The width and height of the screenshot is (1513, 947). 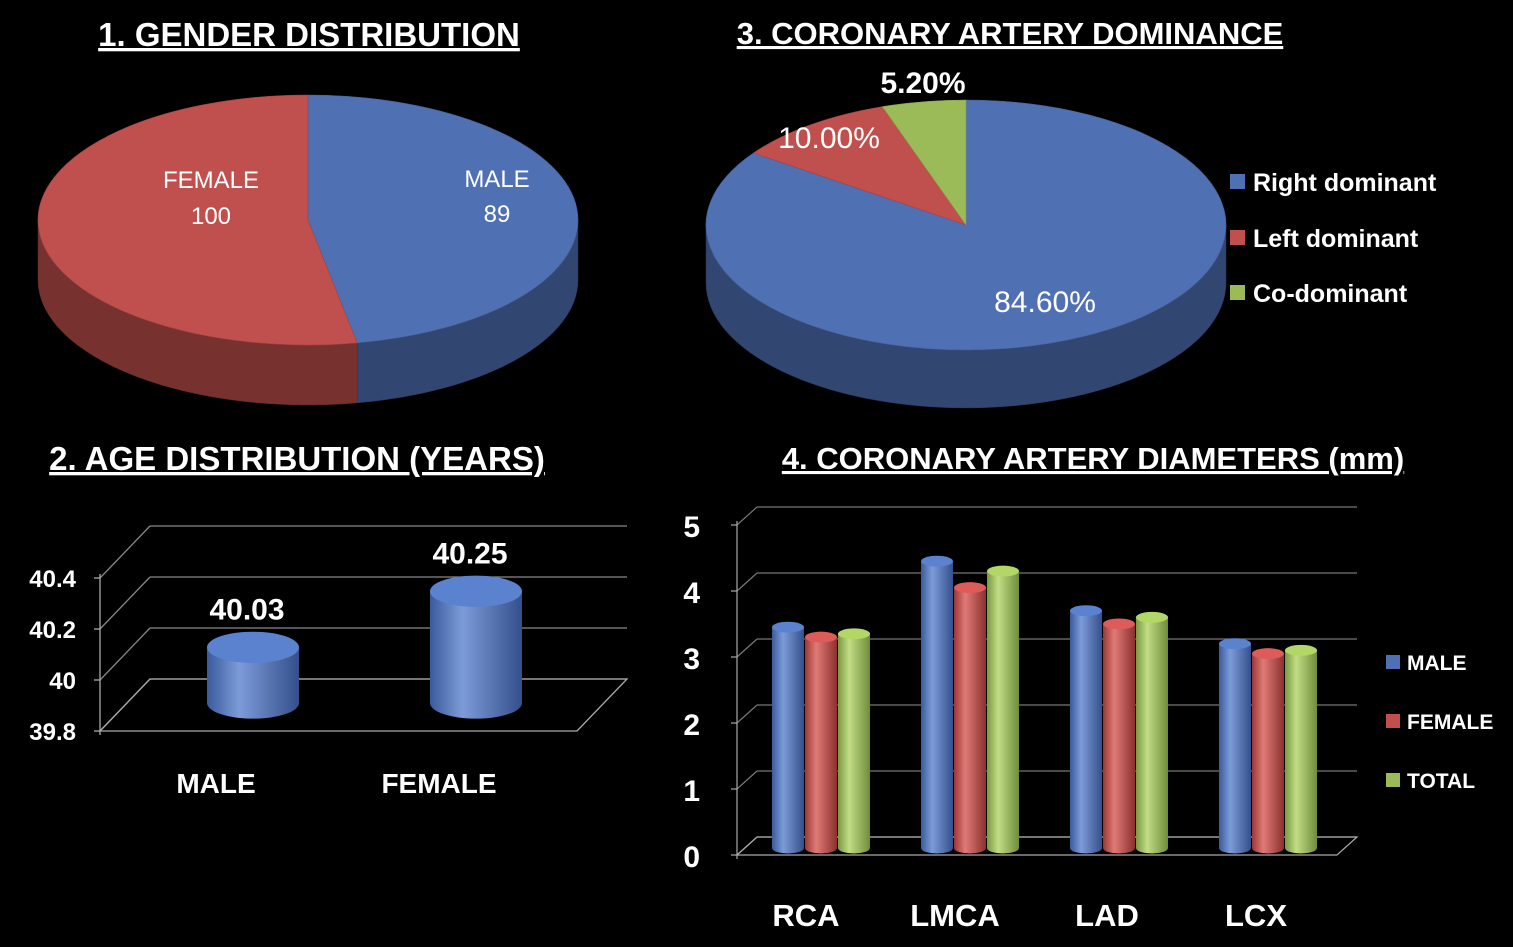 What do you see at coordinates (1393, 721) in the screenshot?
I see `legend-swatch-female` at bounding box center [1393, 721].